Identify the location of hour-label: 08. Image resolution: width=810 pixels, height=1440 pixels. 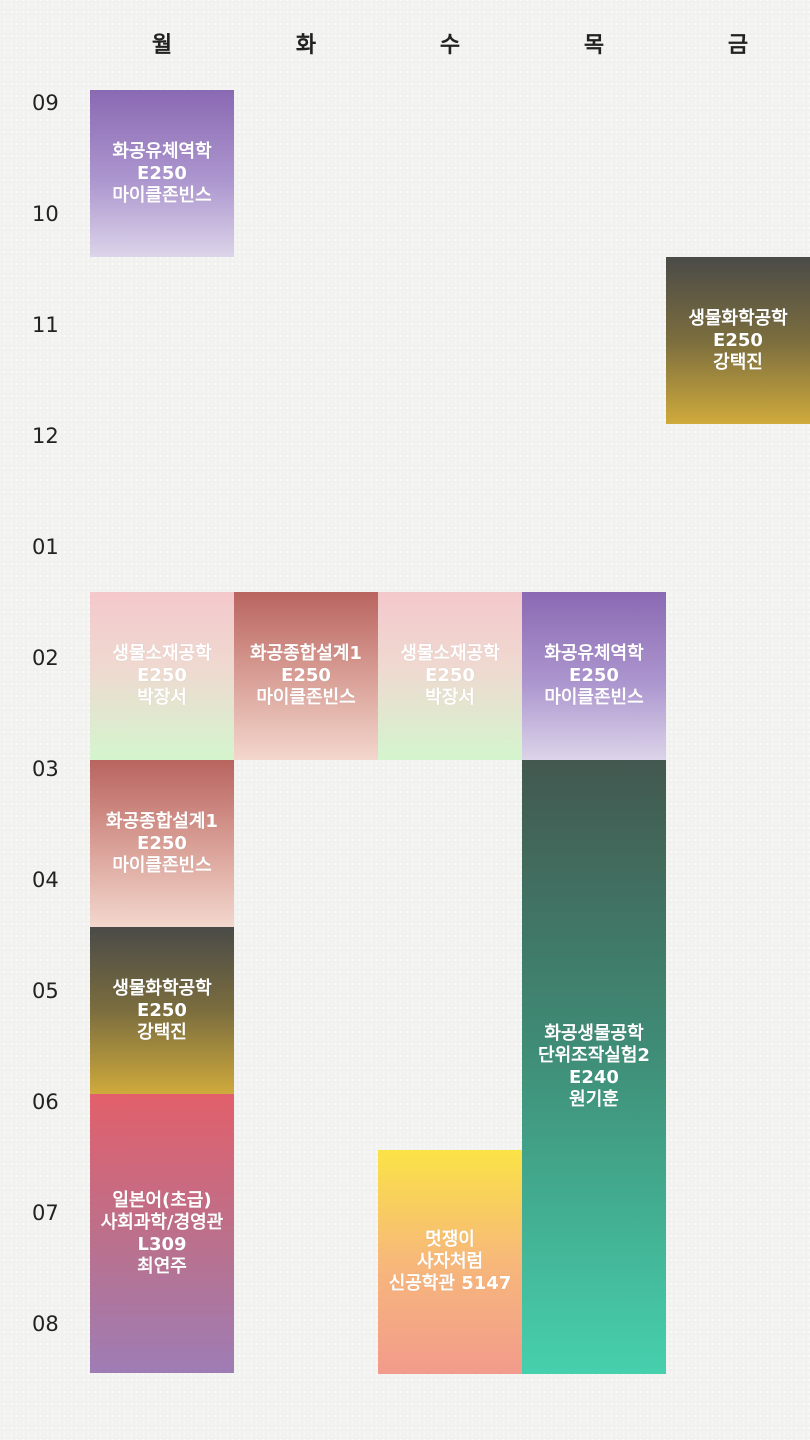
(45, 1324).